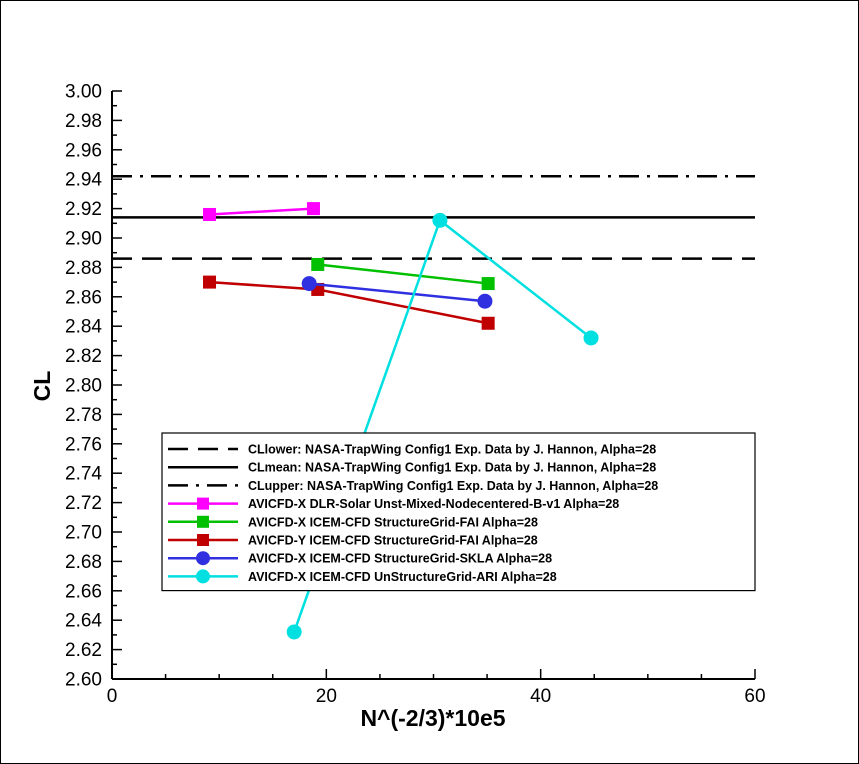 This screenshot has height=764, width=859. What do you see at coordinates (754, 696) in the screenshot?
I see `x-tick-label: 60` at bounding box center [754, 696].